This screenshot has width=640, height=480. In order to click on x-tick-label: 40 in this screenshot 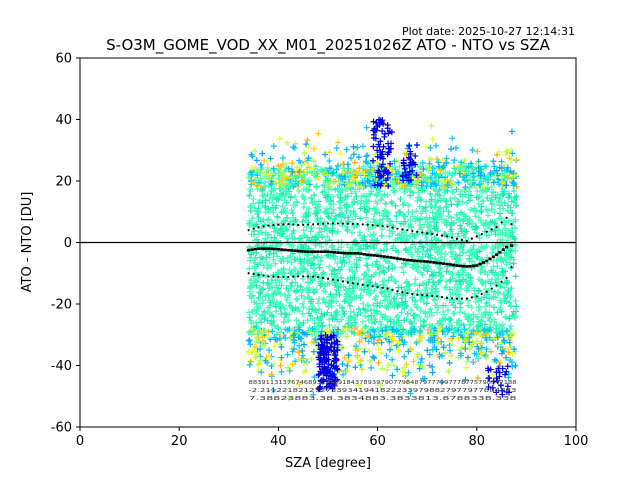, I will do `click(278, 441)`.